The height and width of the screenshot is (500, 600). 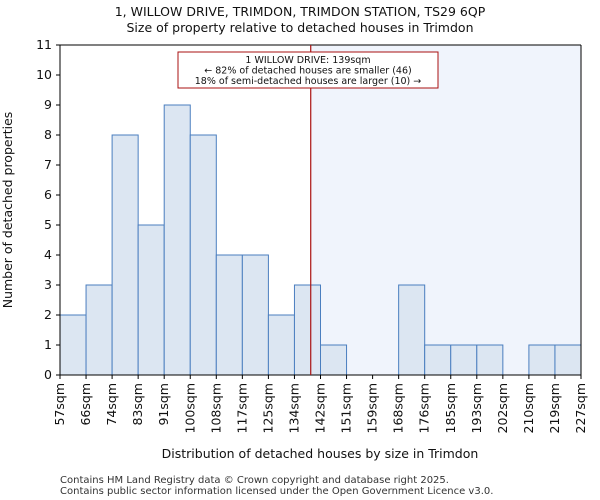 What do you see at coordinates (44, 44) in the screenshot?
I see `y-tick-label: 11` at bounding box center [44, 44].